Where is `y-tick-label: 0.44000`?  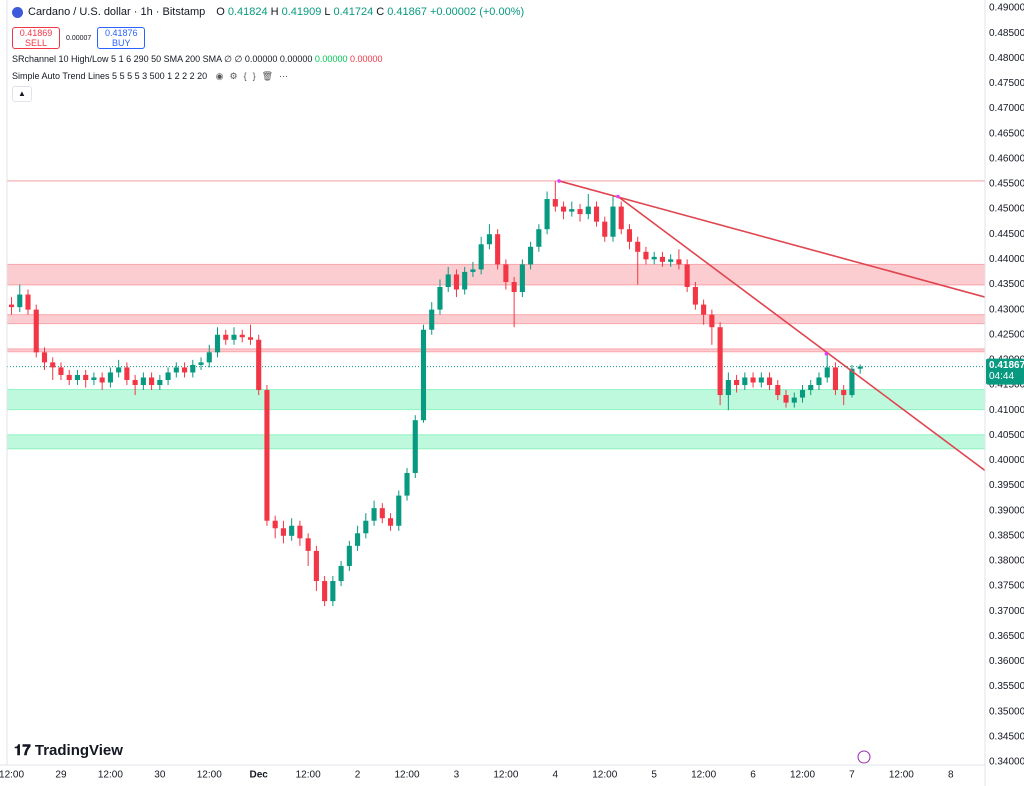
y-tick-label: 0.44000 is located at coordinates (1006, 259).